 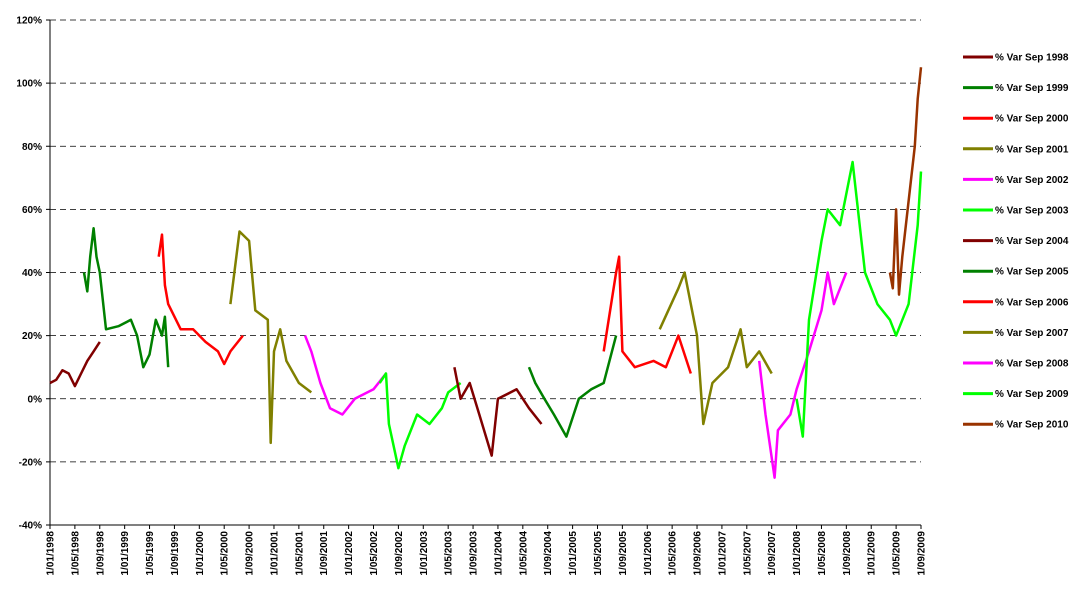 I want to click on x-tick-label: 1/05/2003, so click(x=449, y=553).